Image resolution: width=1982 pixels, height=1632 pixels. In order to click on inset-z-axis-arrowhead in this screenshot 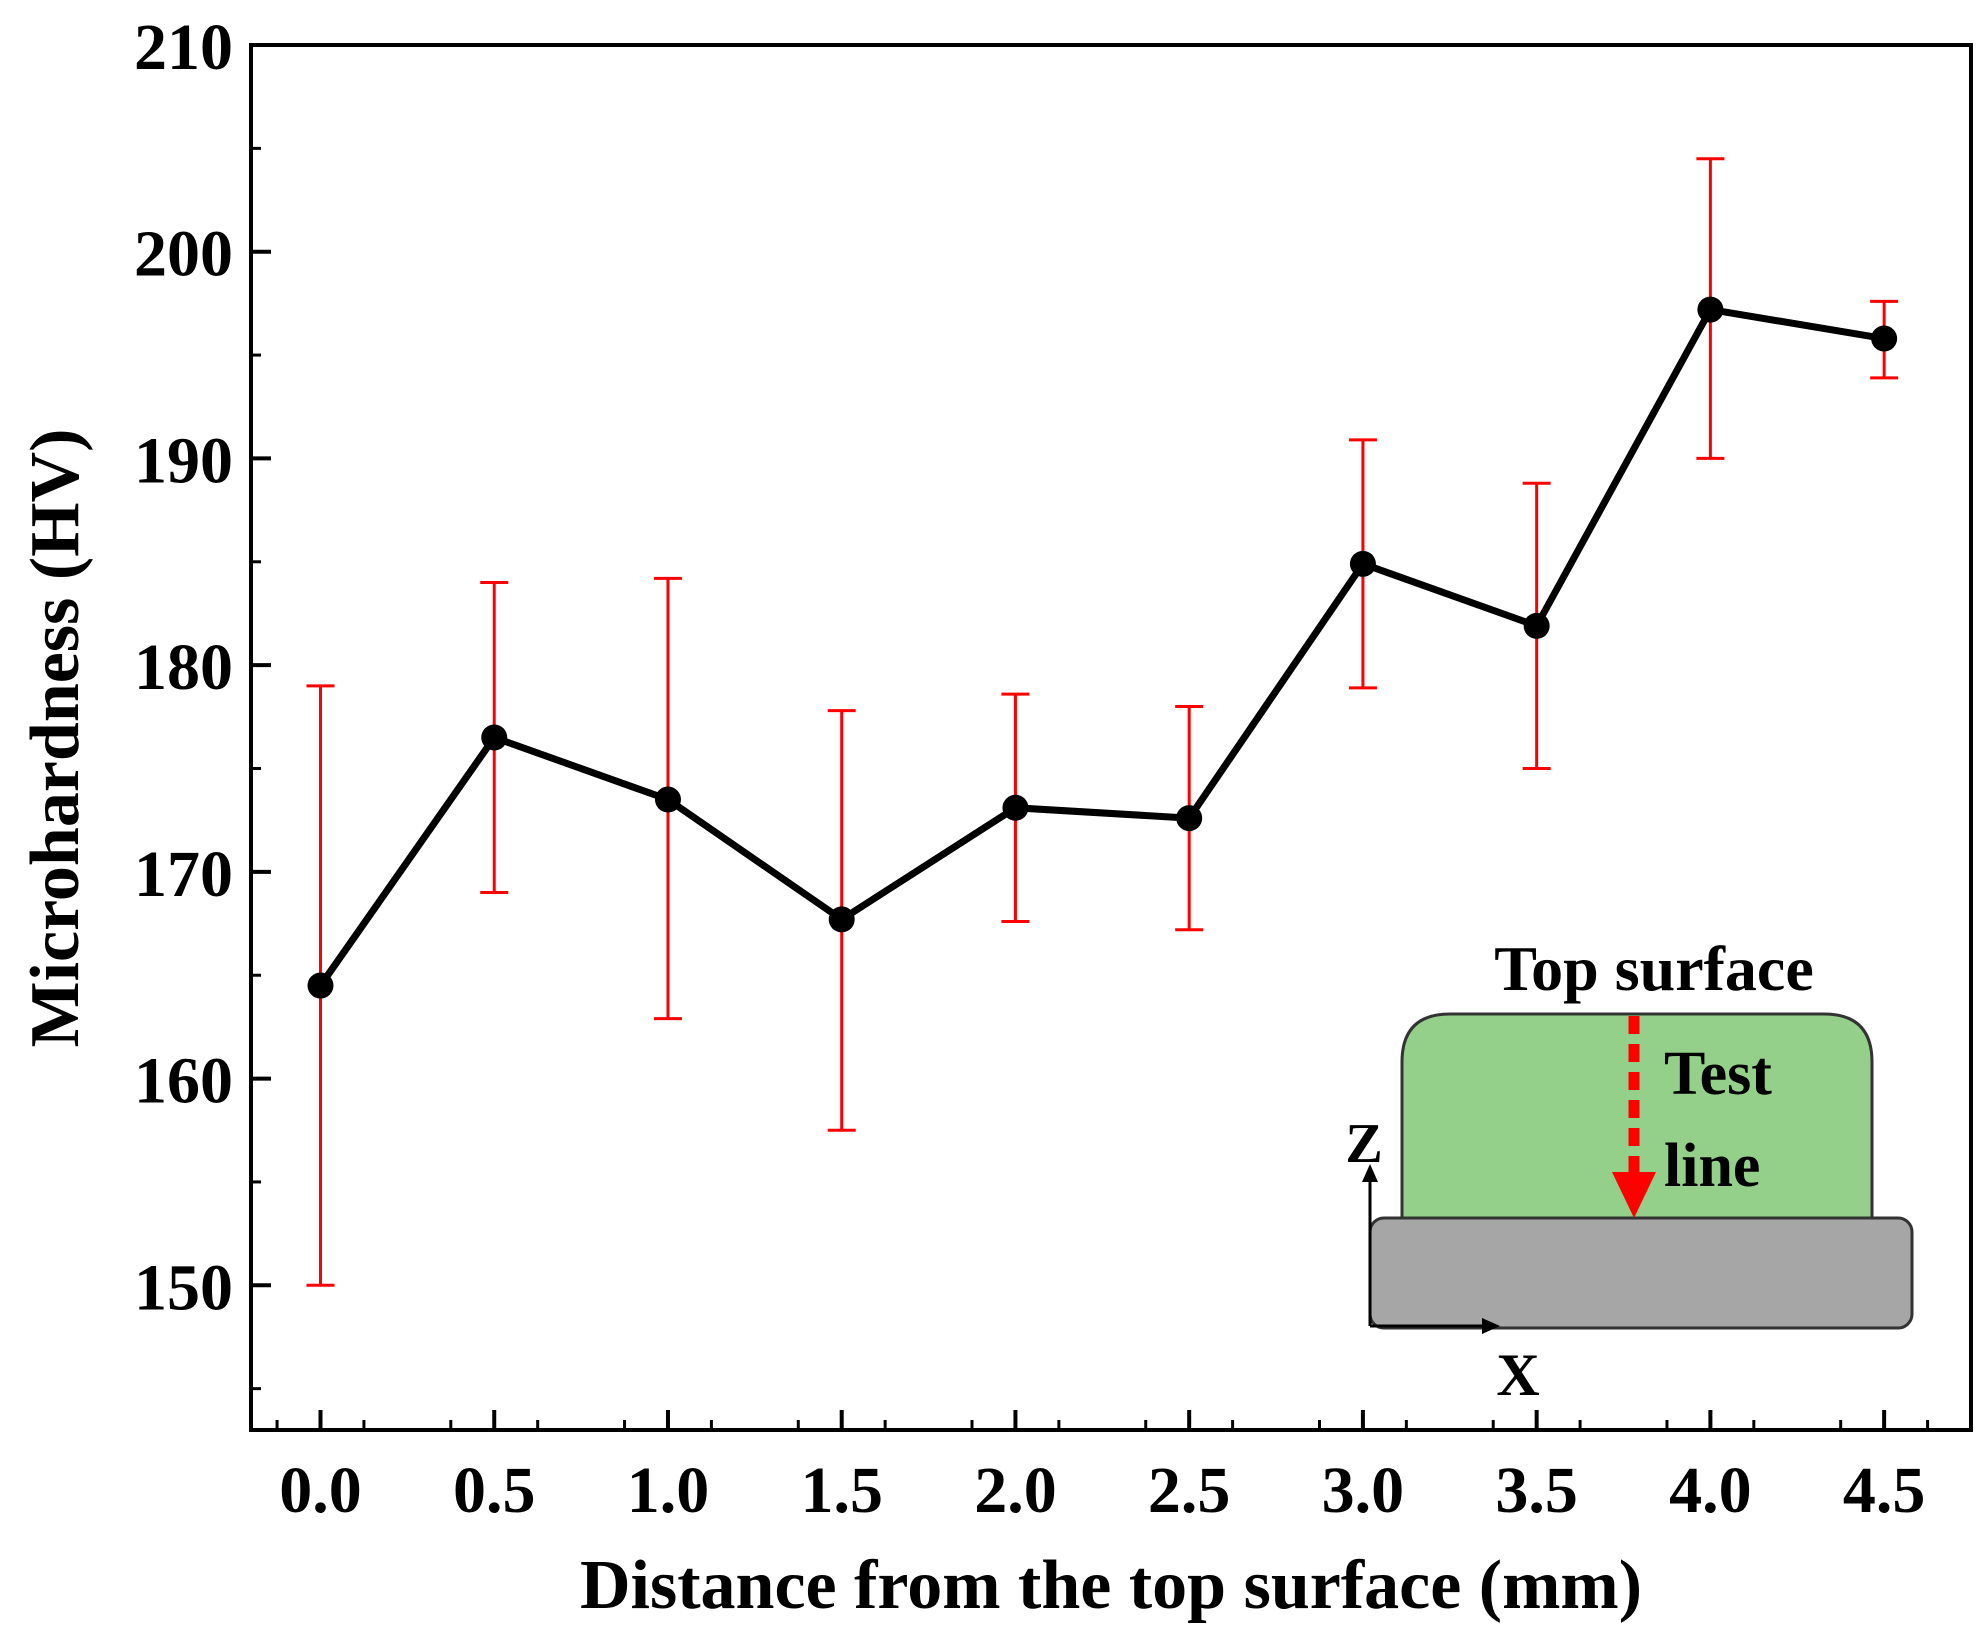, I will do `click(1370, 1173)`.